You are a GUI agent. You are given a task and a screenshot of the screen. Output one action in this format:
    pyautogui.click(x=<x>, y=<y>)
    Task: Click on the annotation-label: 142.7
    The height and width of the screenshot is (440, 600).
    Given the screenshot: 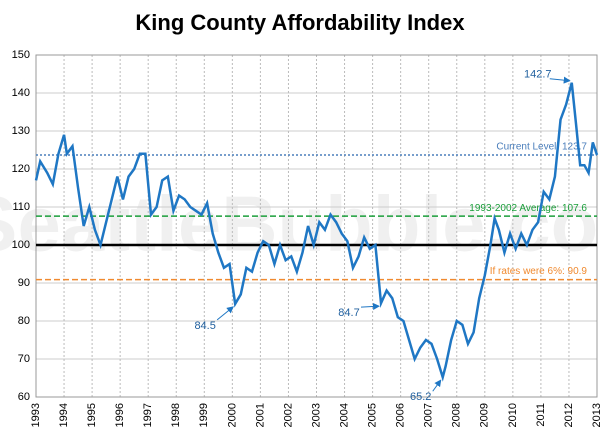 What is the action you would take?
    pyautogui.click(x=538, y=75)
    